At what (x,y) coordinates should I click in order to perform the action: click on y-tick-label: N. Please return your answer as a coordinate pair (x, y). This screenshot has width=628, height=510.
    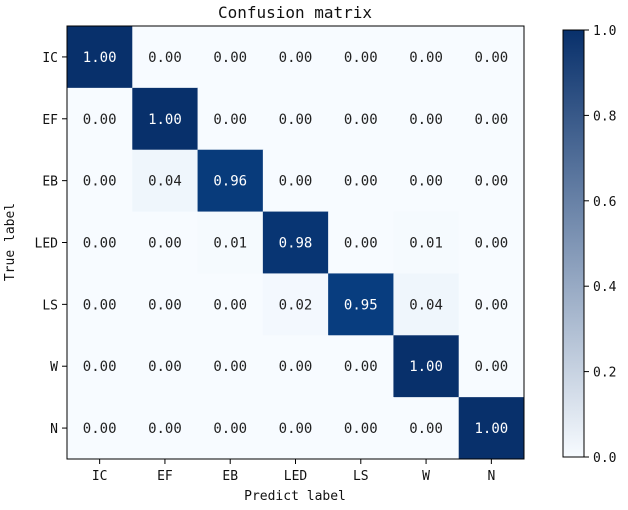
    Looking at the image, I should click on (54, 429).